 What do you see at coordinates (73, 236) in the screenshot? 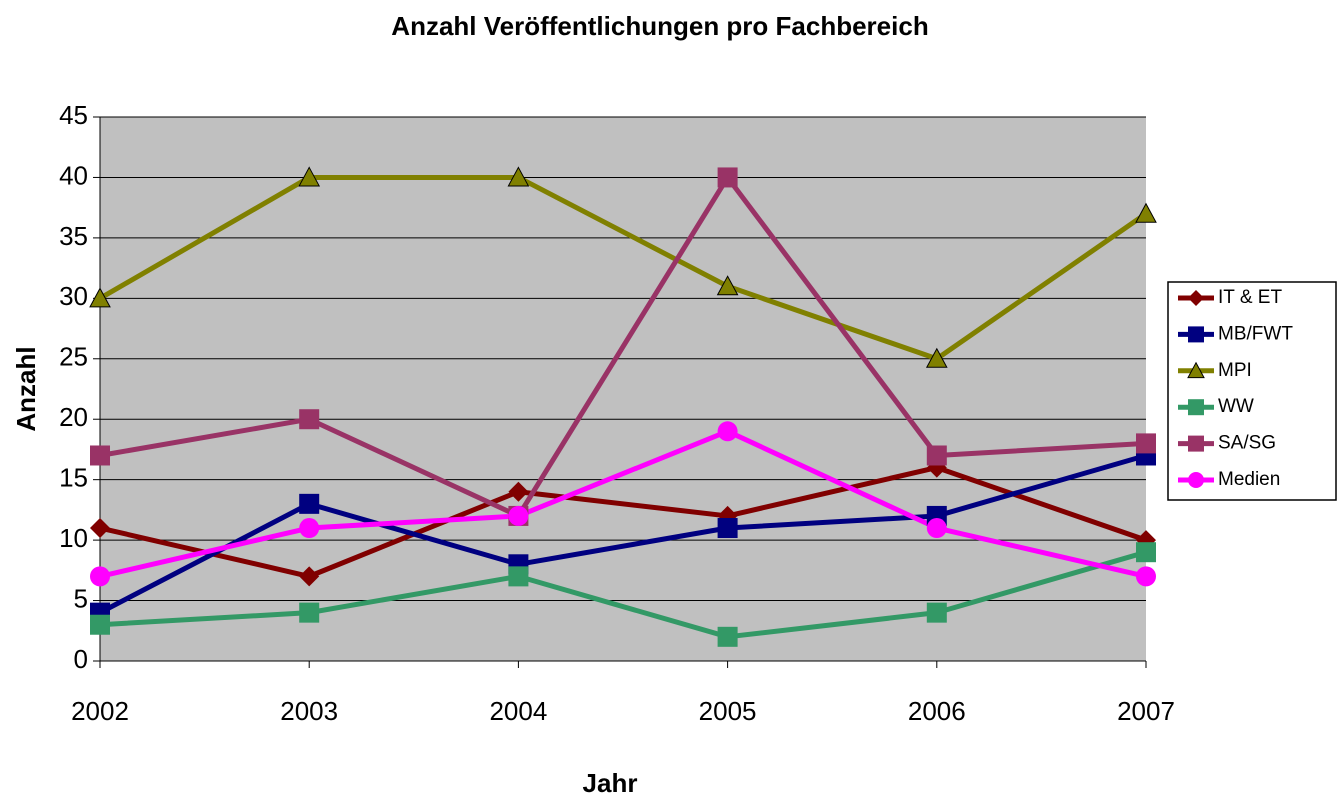
I see `y-tick-label: 35` at bounding box center [73, 236].